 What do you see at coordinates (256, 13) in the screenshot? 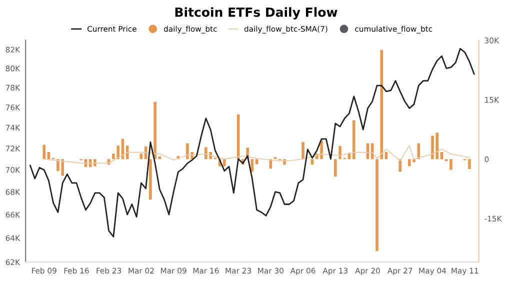
I see `chart-title: Bitcoin ETFs Daily Flow` at bounding box center [256, 13].